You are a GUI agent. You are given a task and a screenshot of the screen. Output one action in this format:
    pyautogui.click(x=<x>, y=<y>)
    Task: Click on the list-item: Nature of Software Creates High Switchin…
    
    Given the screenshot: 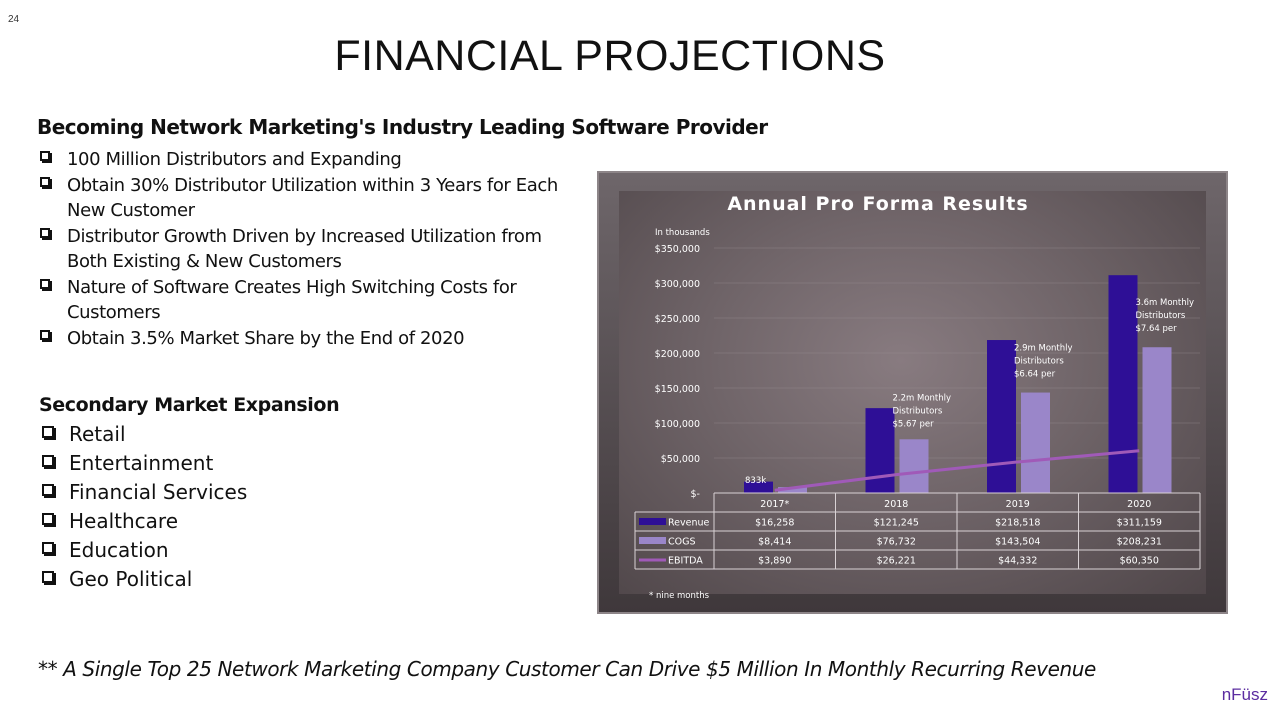 What is the action you would take?
    pyautogui.click(x=308, y=300)
    